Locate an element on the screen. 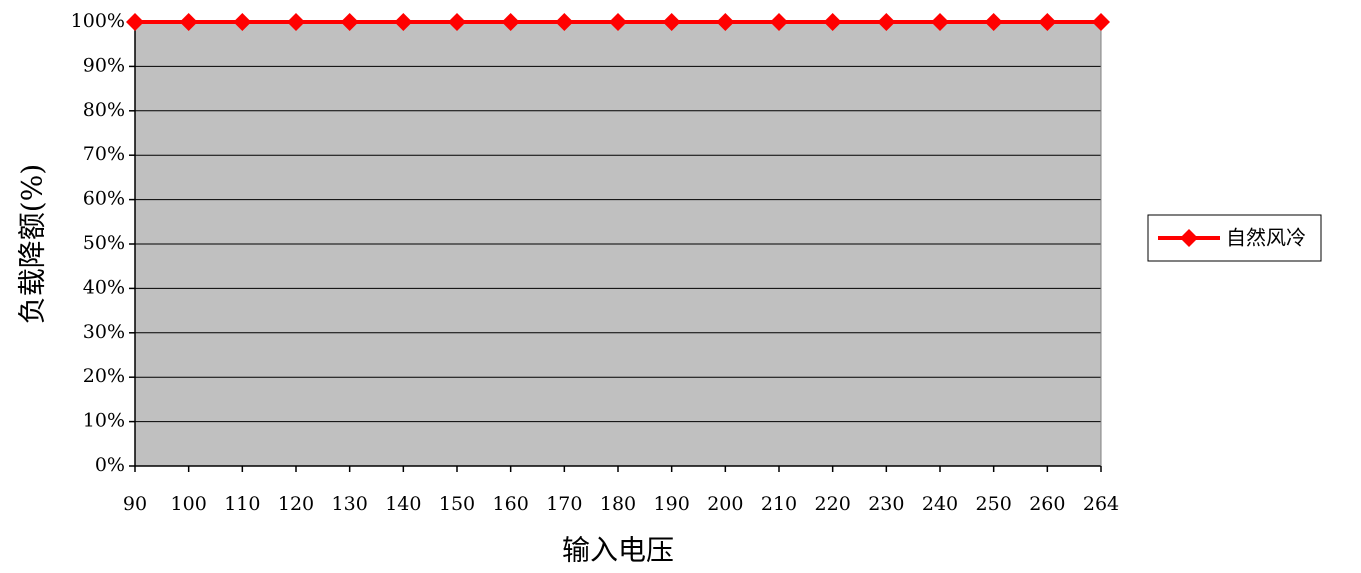 This screenshot has width=1361, height=573. x-tick-label: 220 is located at coordinates (833, 504).